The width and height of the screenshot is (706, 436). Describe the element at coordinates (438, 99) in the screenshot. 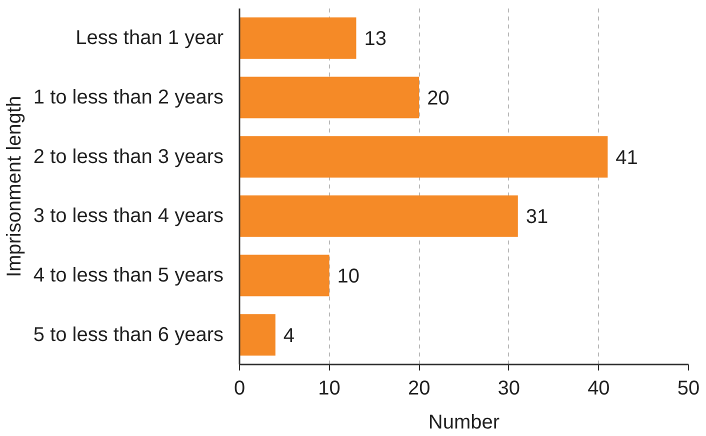

I see `data-label: 20` at that location.